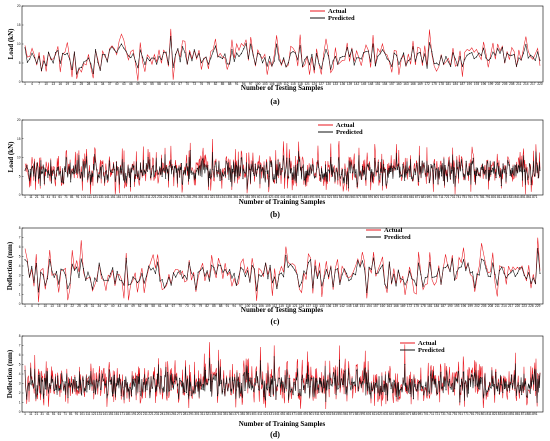  Describe the element at coordinates (329, 306) in the screenshot. I see `x-tick-label: 136` at that location.